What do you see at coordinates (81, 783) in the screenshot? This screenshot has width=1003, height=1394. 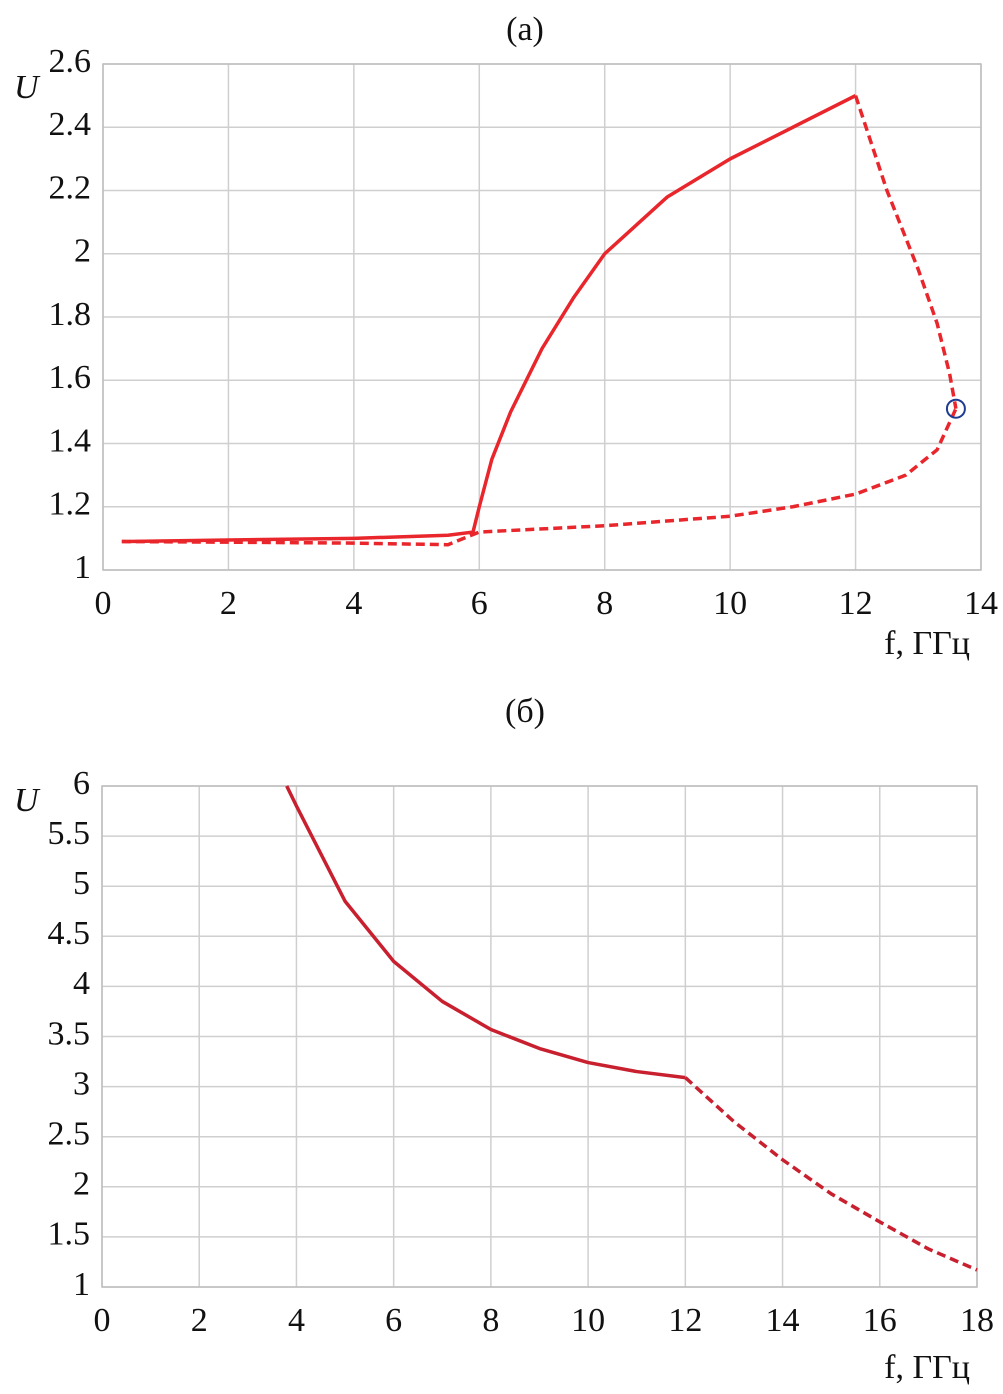 I see `y-tick-label: 6` at bounding box center [81, 783].